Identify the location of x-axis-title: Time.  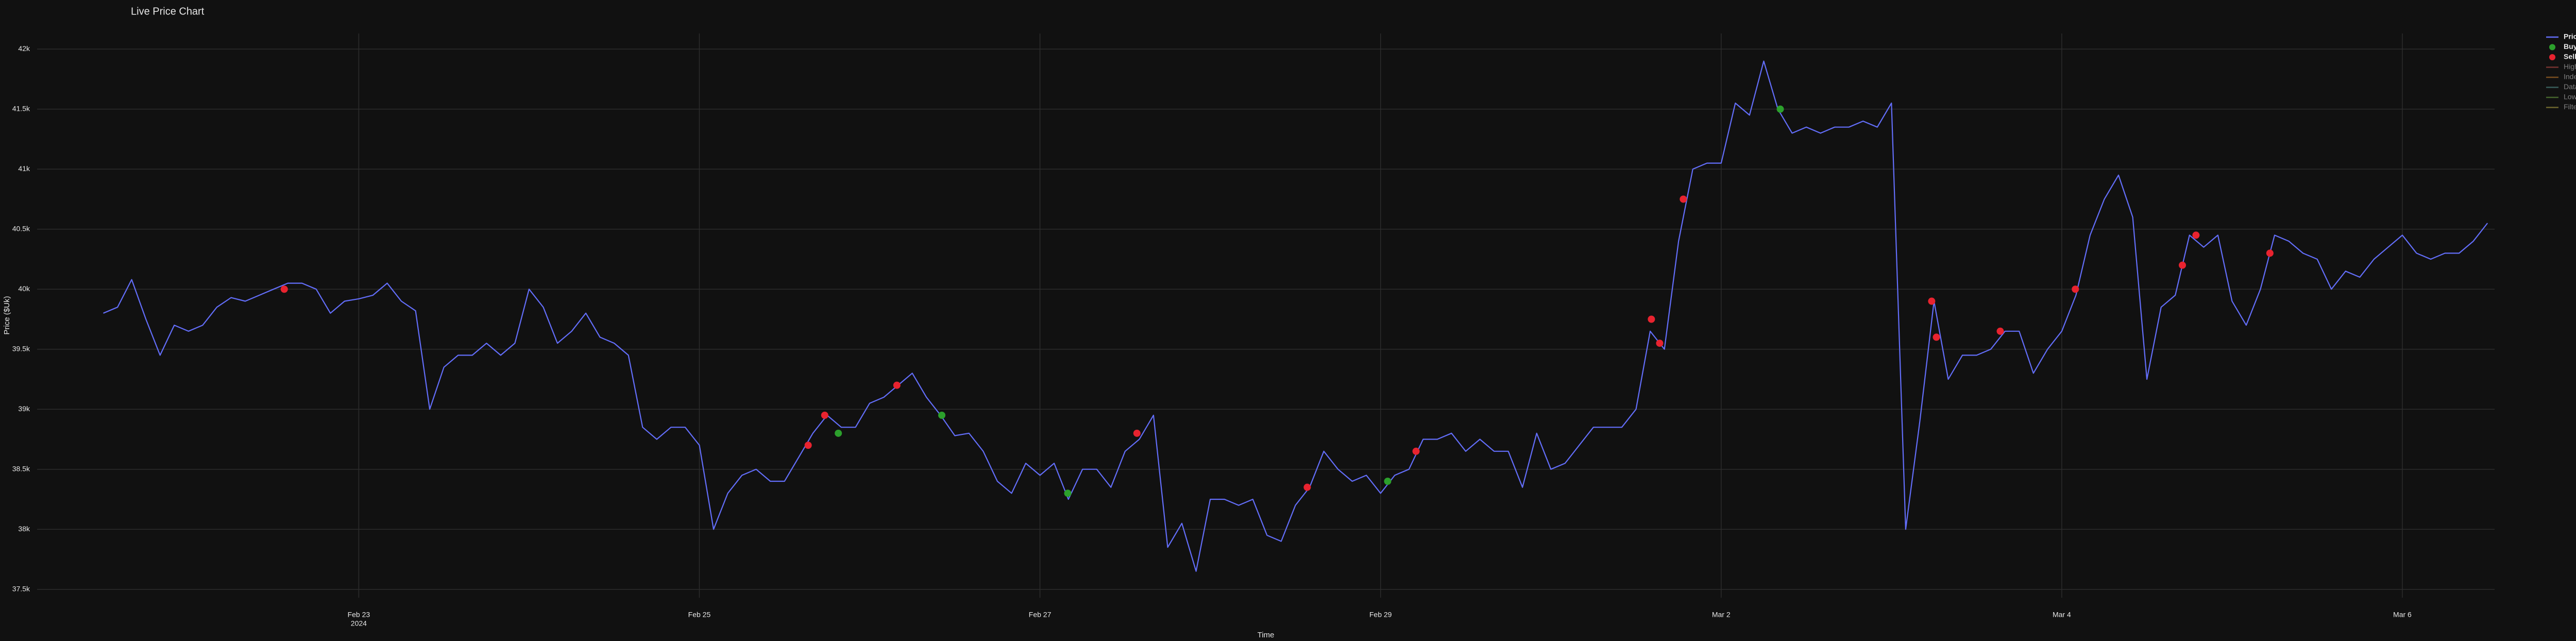
(1266, 635).